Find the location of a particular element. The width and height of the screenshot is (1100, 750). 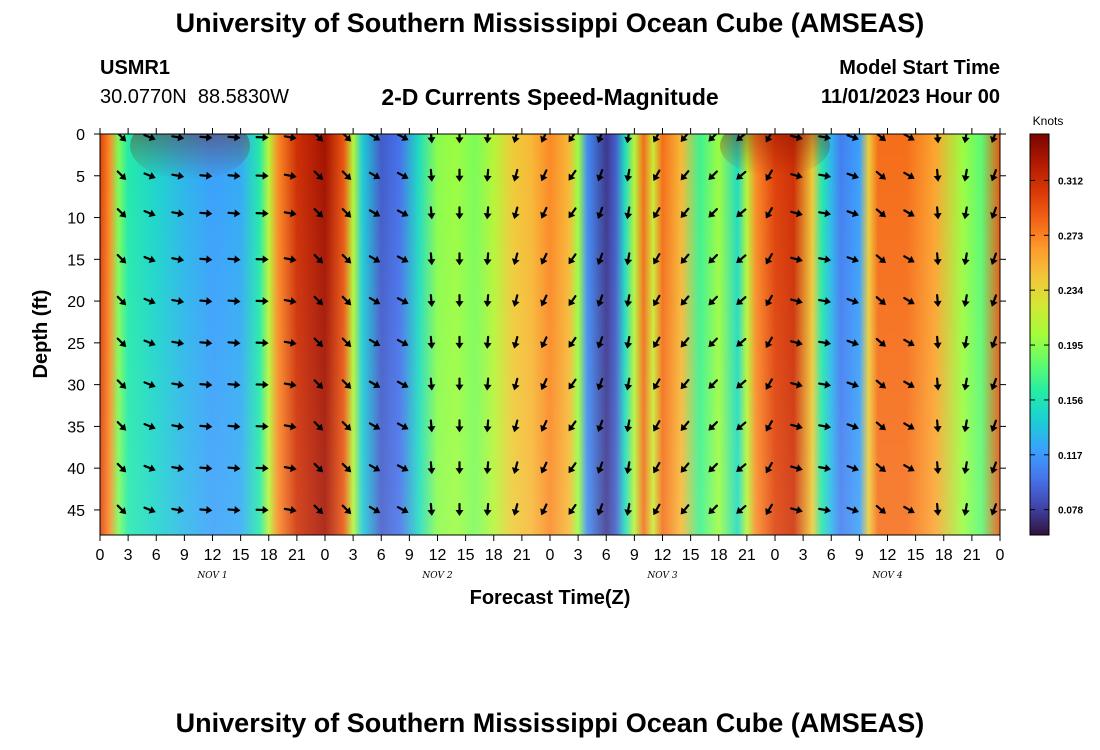

x-tick-label: 21 is located at coordinates (747, 555).